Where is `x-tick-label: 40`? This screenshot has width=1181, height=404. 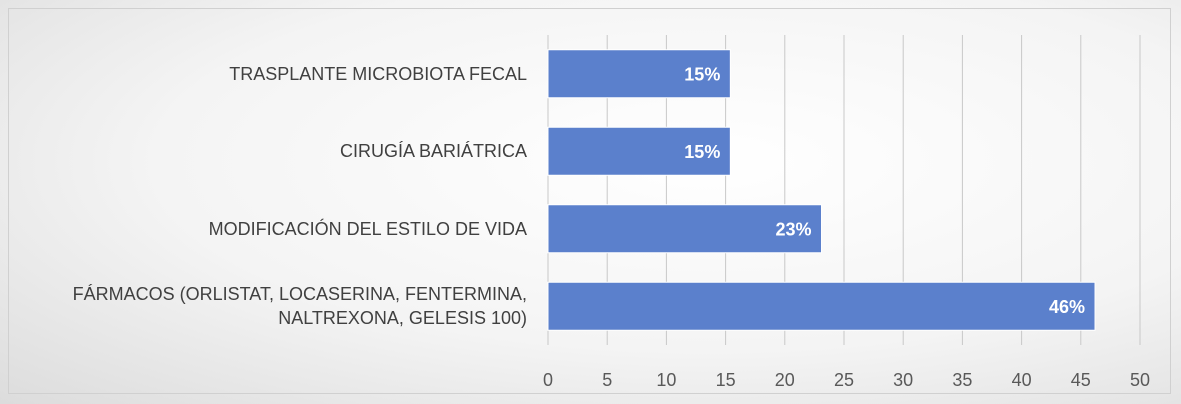 x-tick-label: 40 is located at coordinates (1022, 380).